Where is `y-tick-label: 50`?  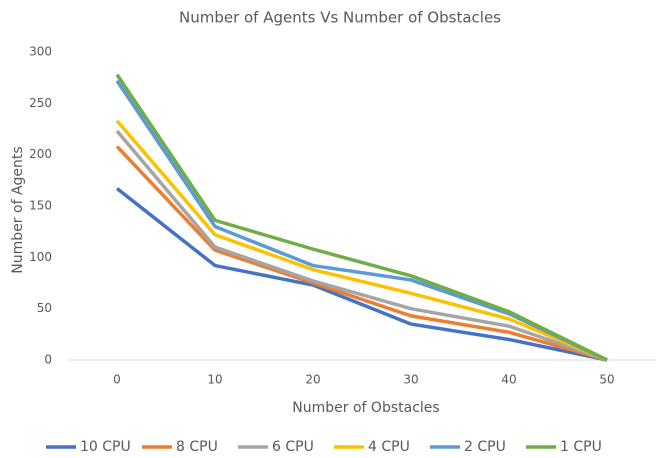
y-tick-label: 50 is located at coordinates (44, 308).